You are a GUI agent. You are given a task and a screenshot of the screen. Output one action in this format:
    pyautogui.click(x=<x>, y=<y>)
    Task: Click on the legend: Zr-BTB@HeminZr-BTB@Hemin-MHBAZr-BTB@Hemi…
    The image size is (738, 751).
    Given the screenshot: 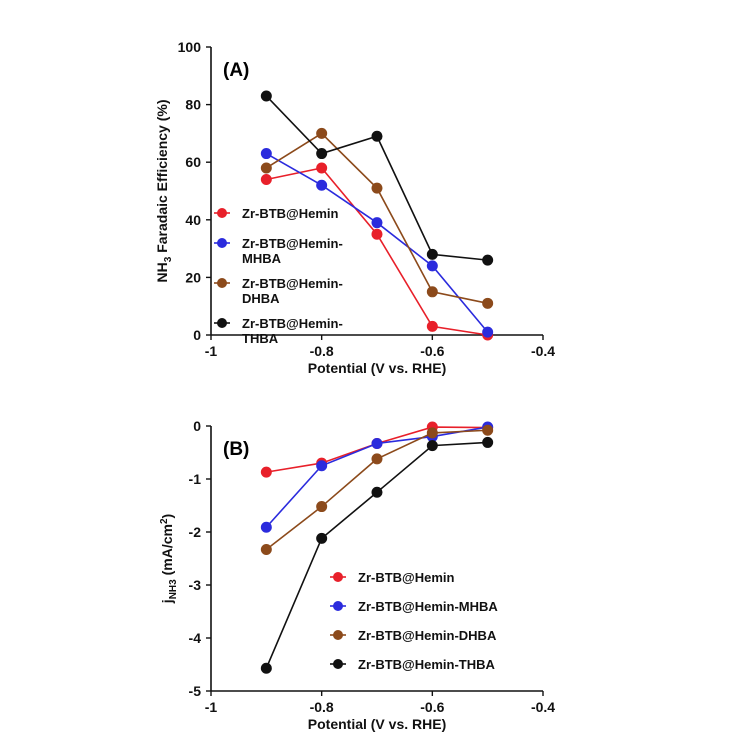 What is the action you would take?
    pyautogui.click(x=278, y=276)
    